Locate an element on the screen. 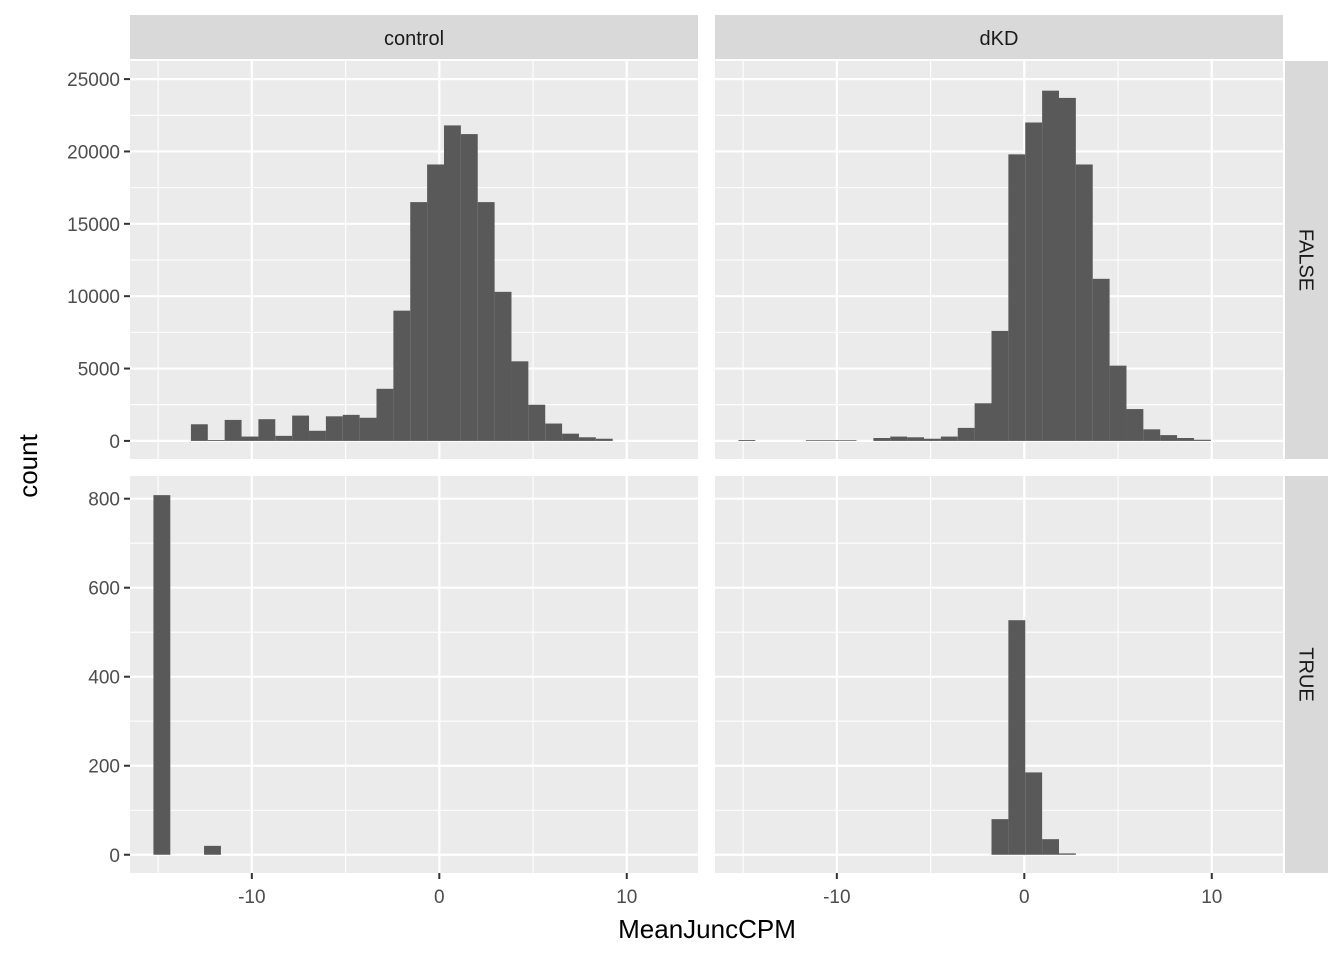 This screenshot has height=960, width=1344. x-axis-dKD: -10 0 10 is located at coordinates (1022, 890).